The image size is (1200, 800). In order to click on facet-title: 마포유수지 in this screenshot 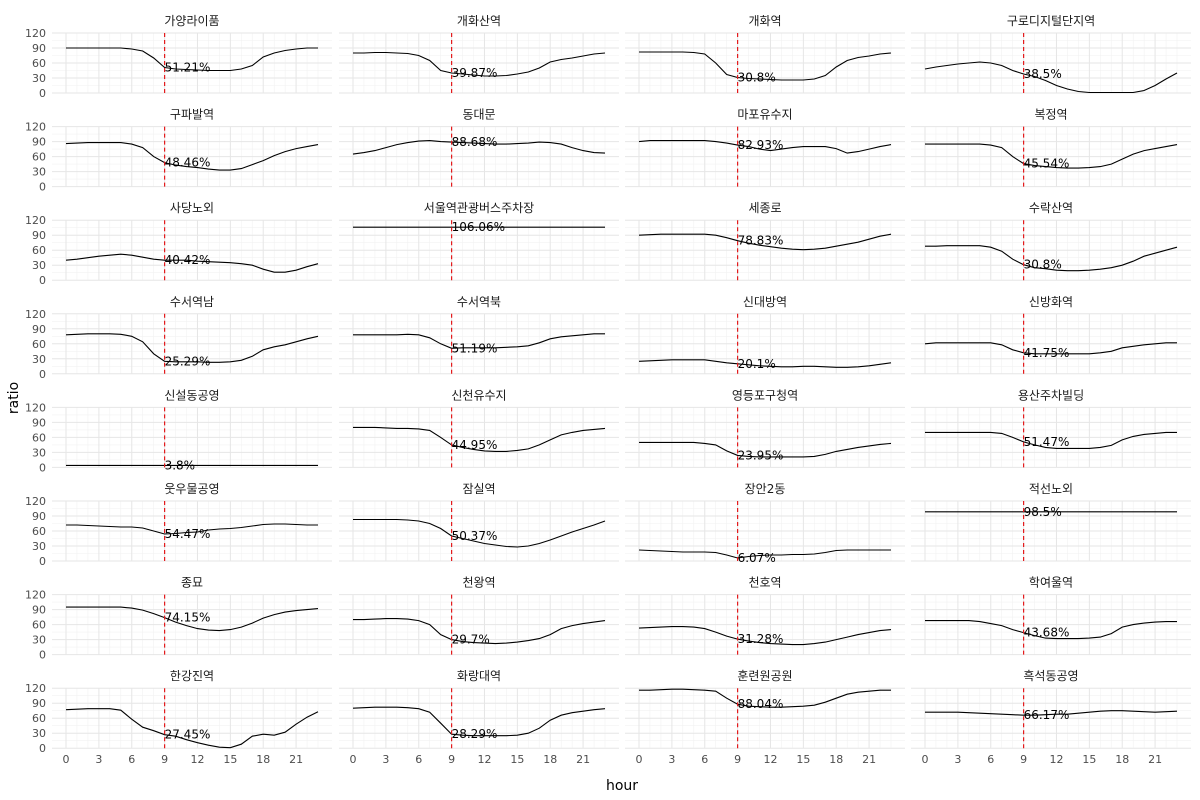, I will do `click(764, 115)`.